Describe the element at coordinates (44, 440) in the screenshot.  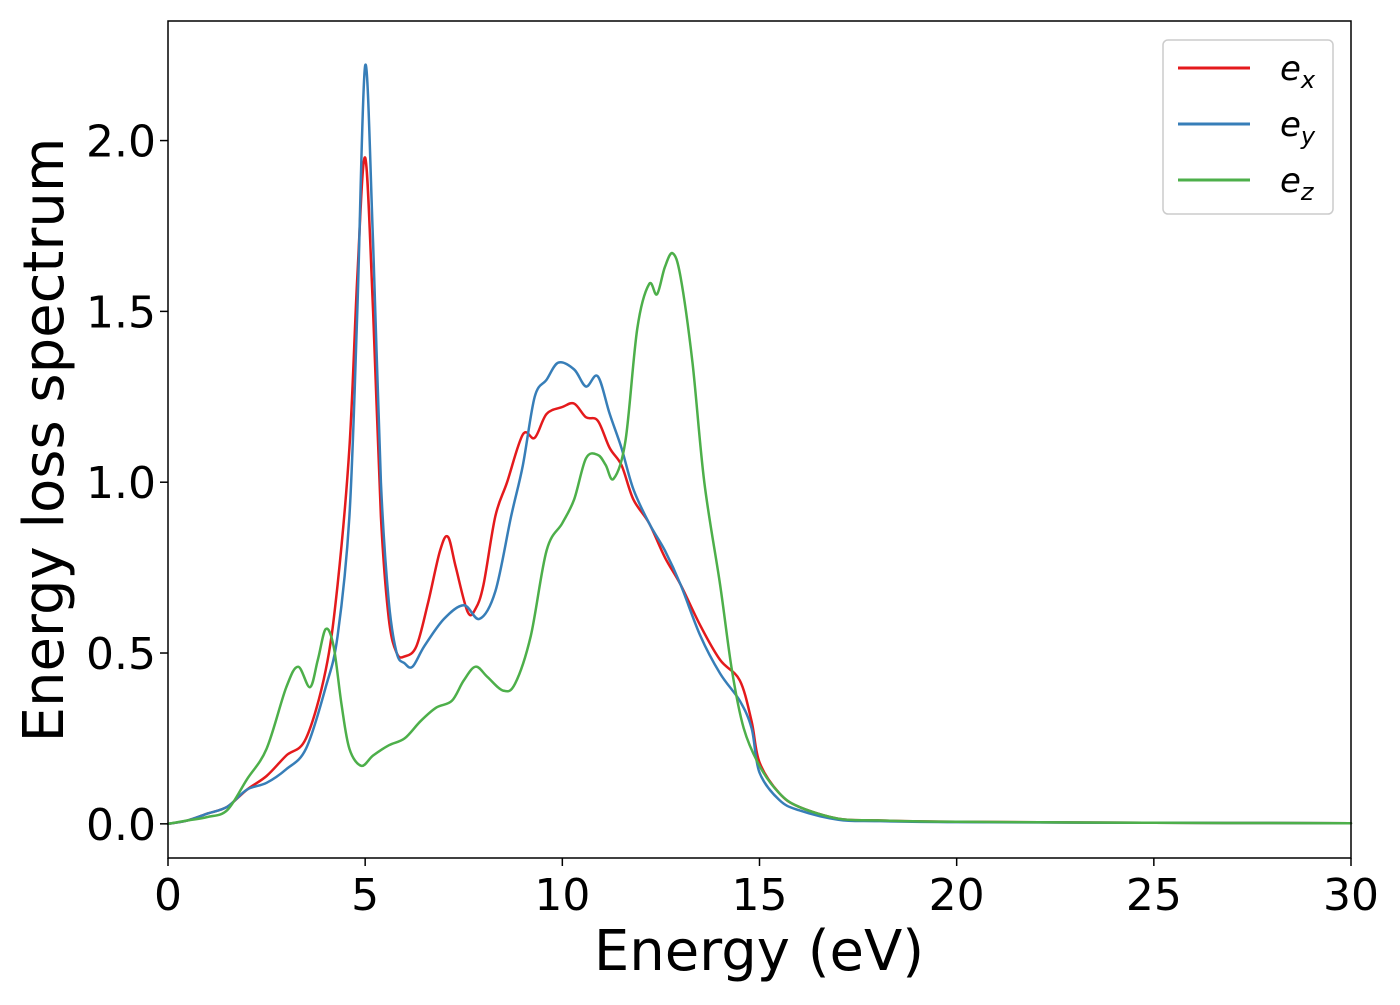
I see `y-axis-label: Energy loss spectrum` at that location.